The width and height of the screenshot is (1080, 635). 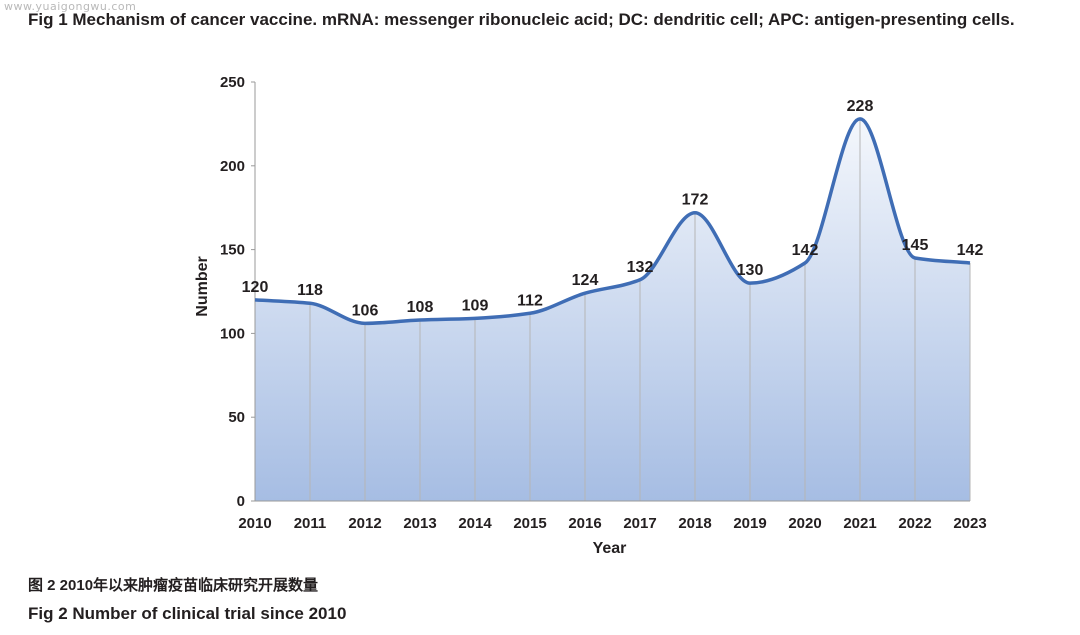 What do you see at coordinates (255, 287) in the screenshot?
I see `data-label: 120` at bounding box center [255, 287].